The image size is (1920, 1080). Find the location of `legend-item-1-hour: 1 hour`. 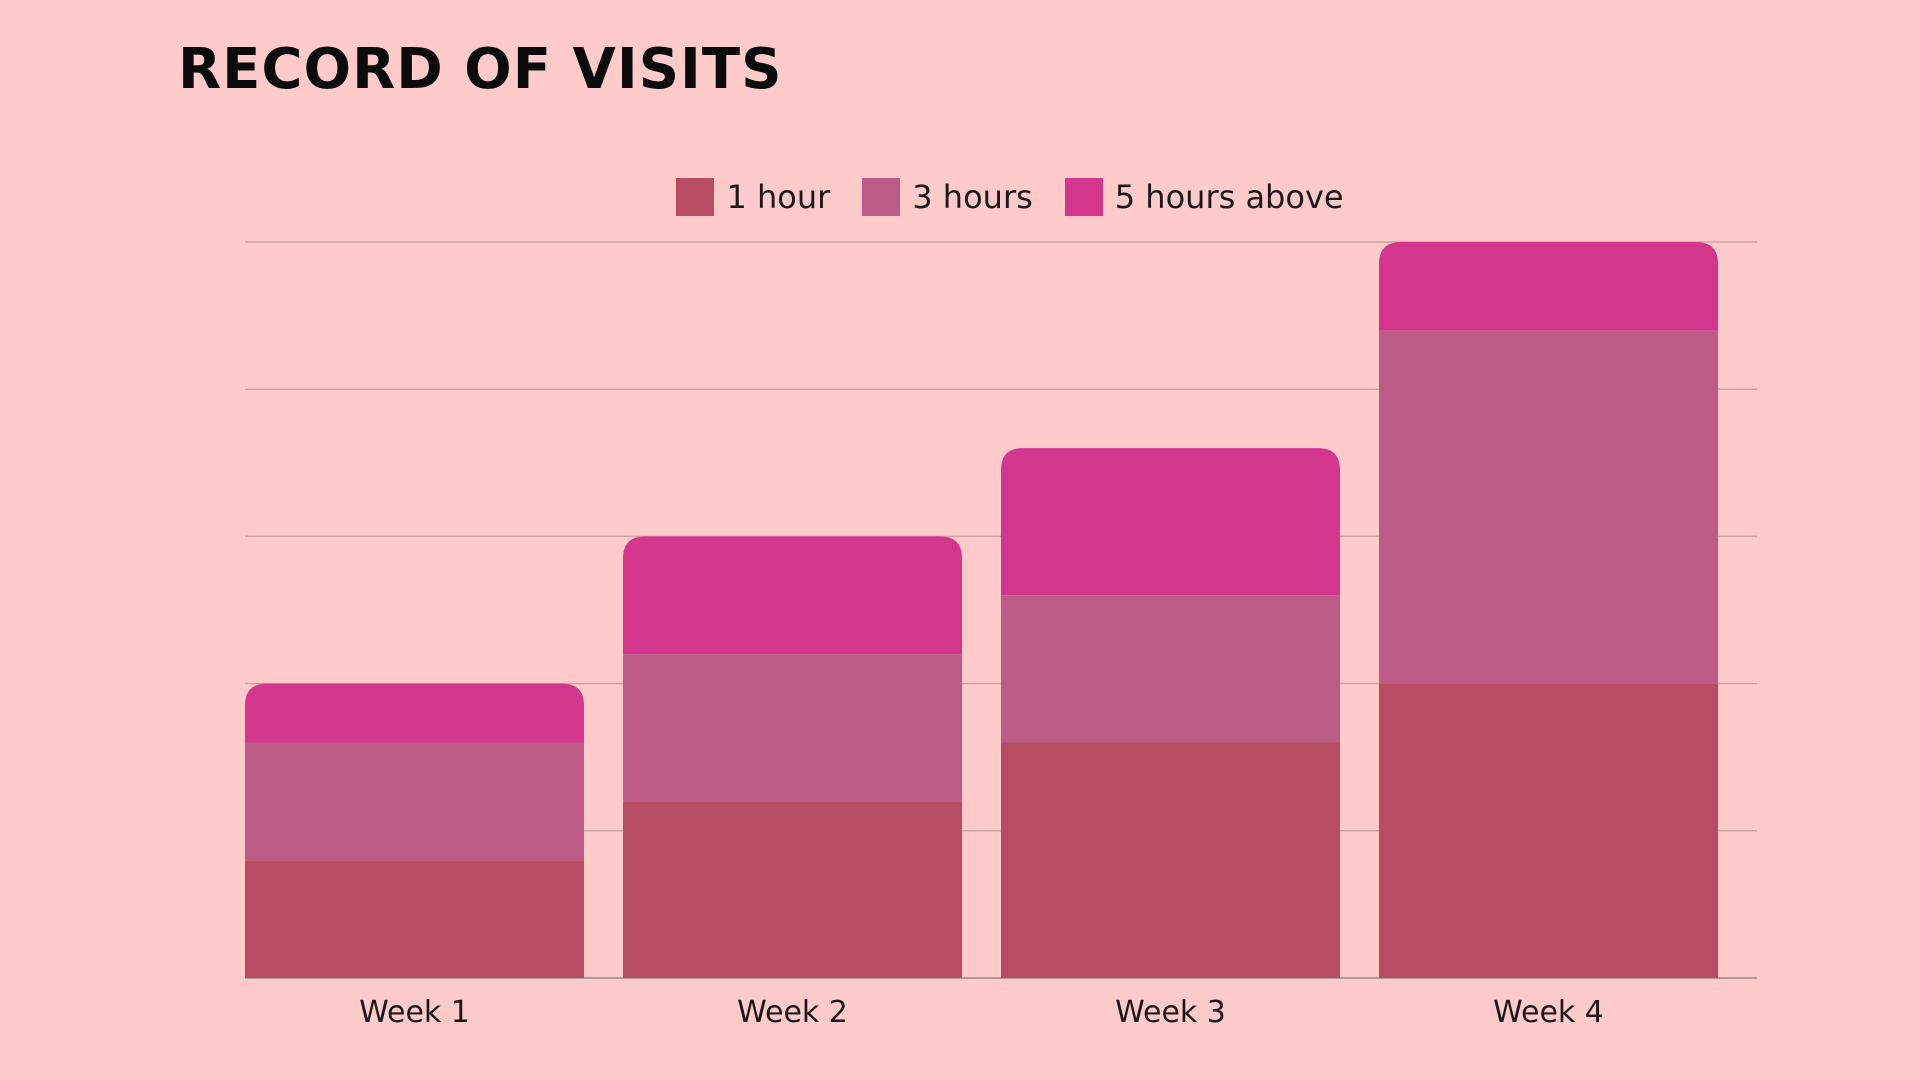

legend-item-1-hour: 1 hour is located at coordinates (753, 197).